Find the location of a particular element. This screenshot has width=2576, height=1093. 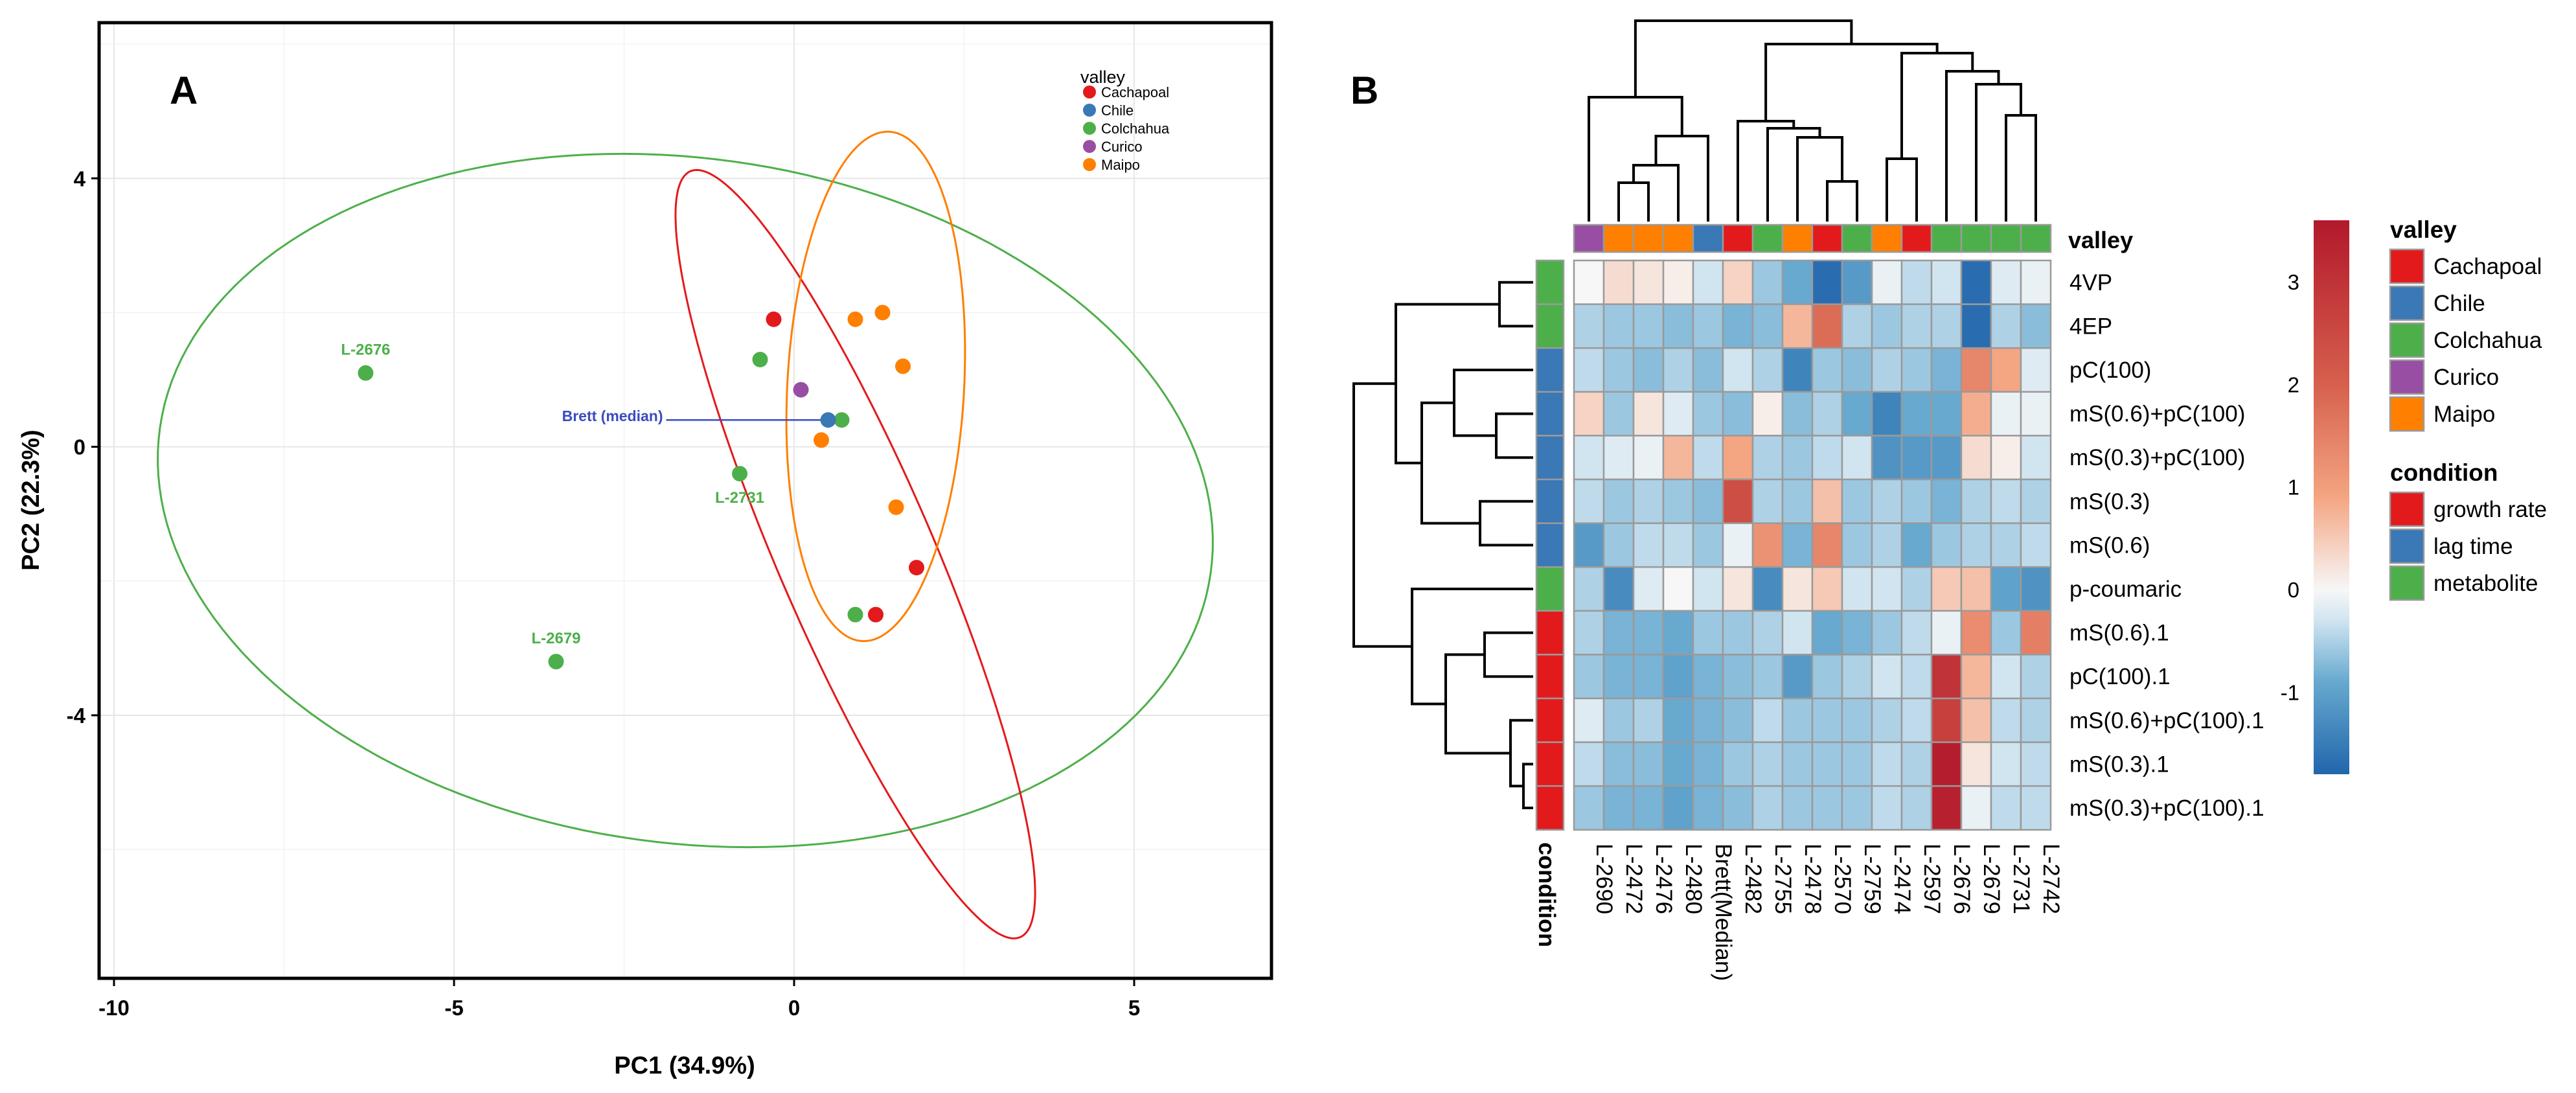

valley-legend-swatch-maipo is located at coordinates (2407, 414).